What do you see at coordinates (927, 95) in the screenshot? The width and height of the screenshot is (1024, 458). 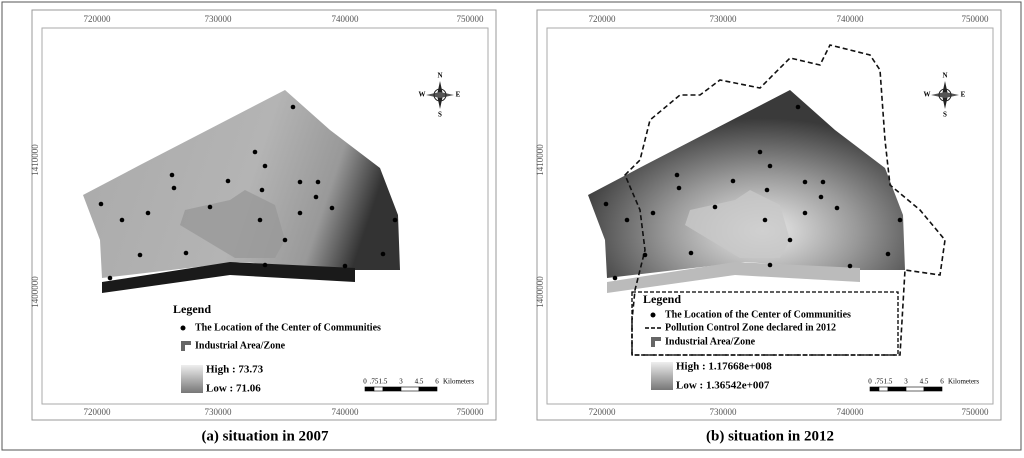 I see `compass-label: W` at bounding box center [927, 95].